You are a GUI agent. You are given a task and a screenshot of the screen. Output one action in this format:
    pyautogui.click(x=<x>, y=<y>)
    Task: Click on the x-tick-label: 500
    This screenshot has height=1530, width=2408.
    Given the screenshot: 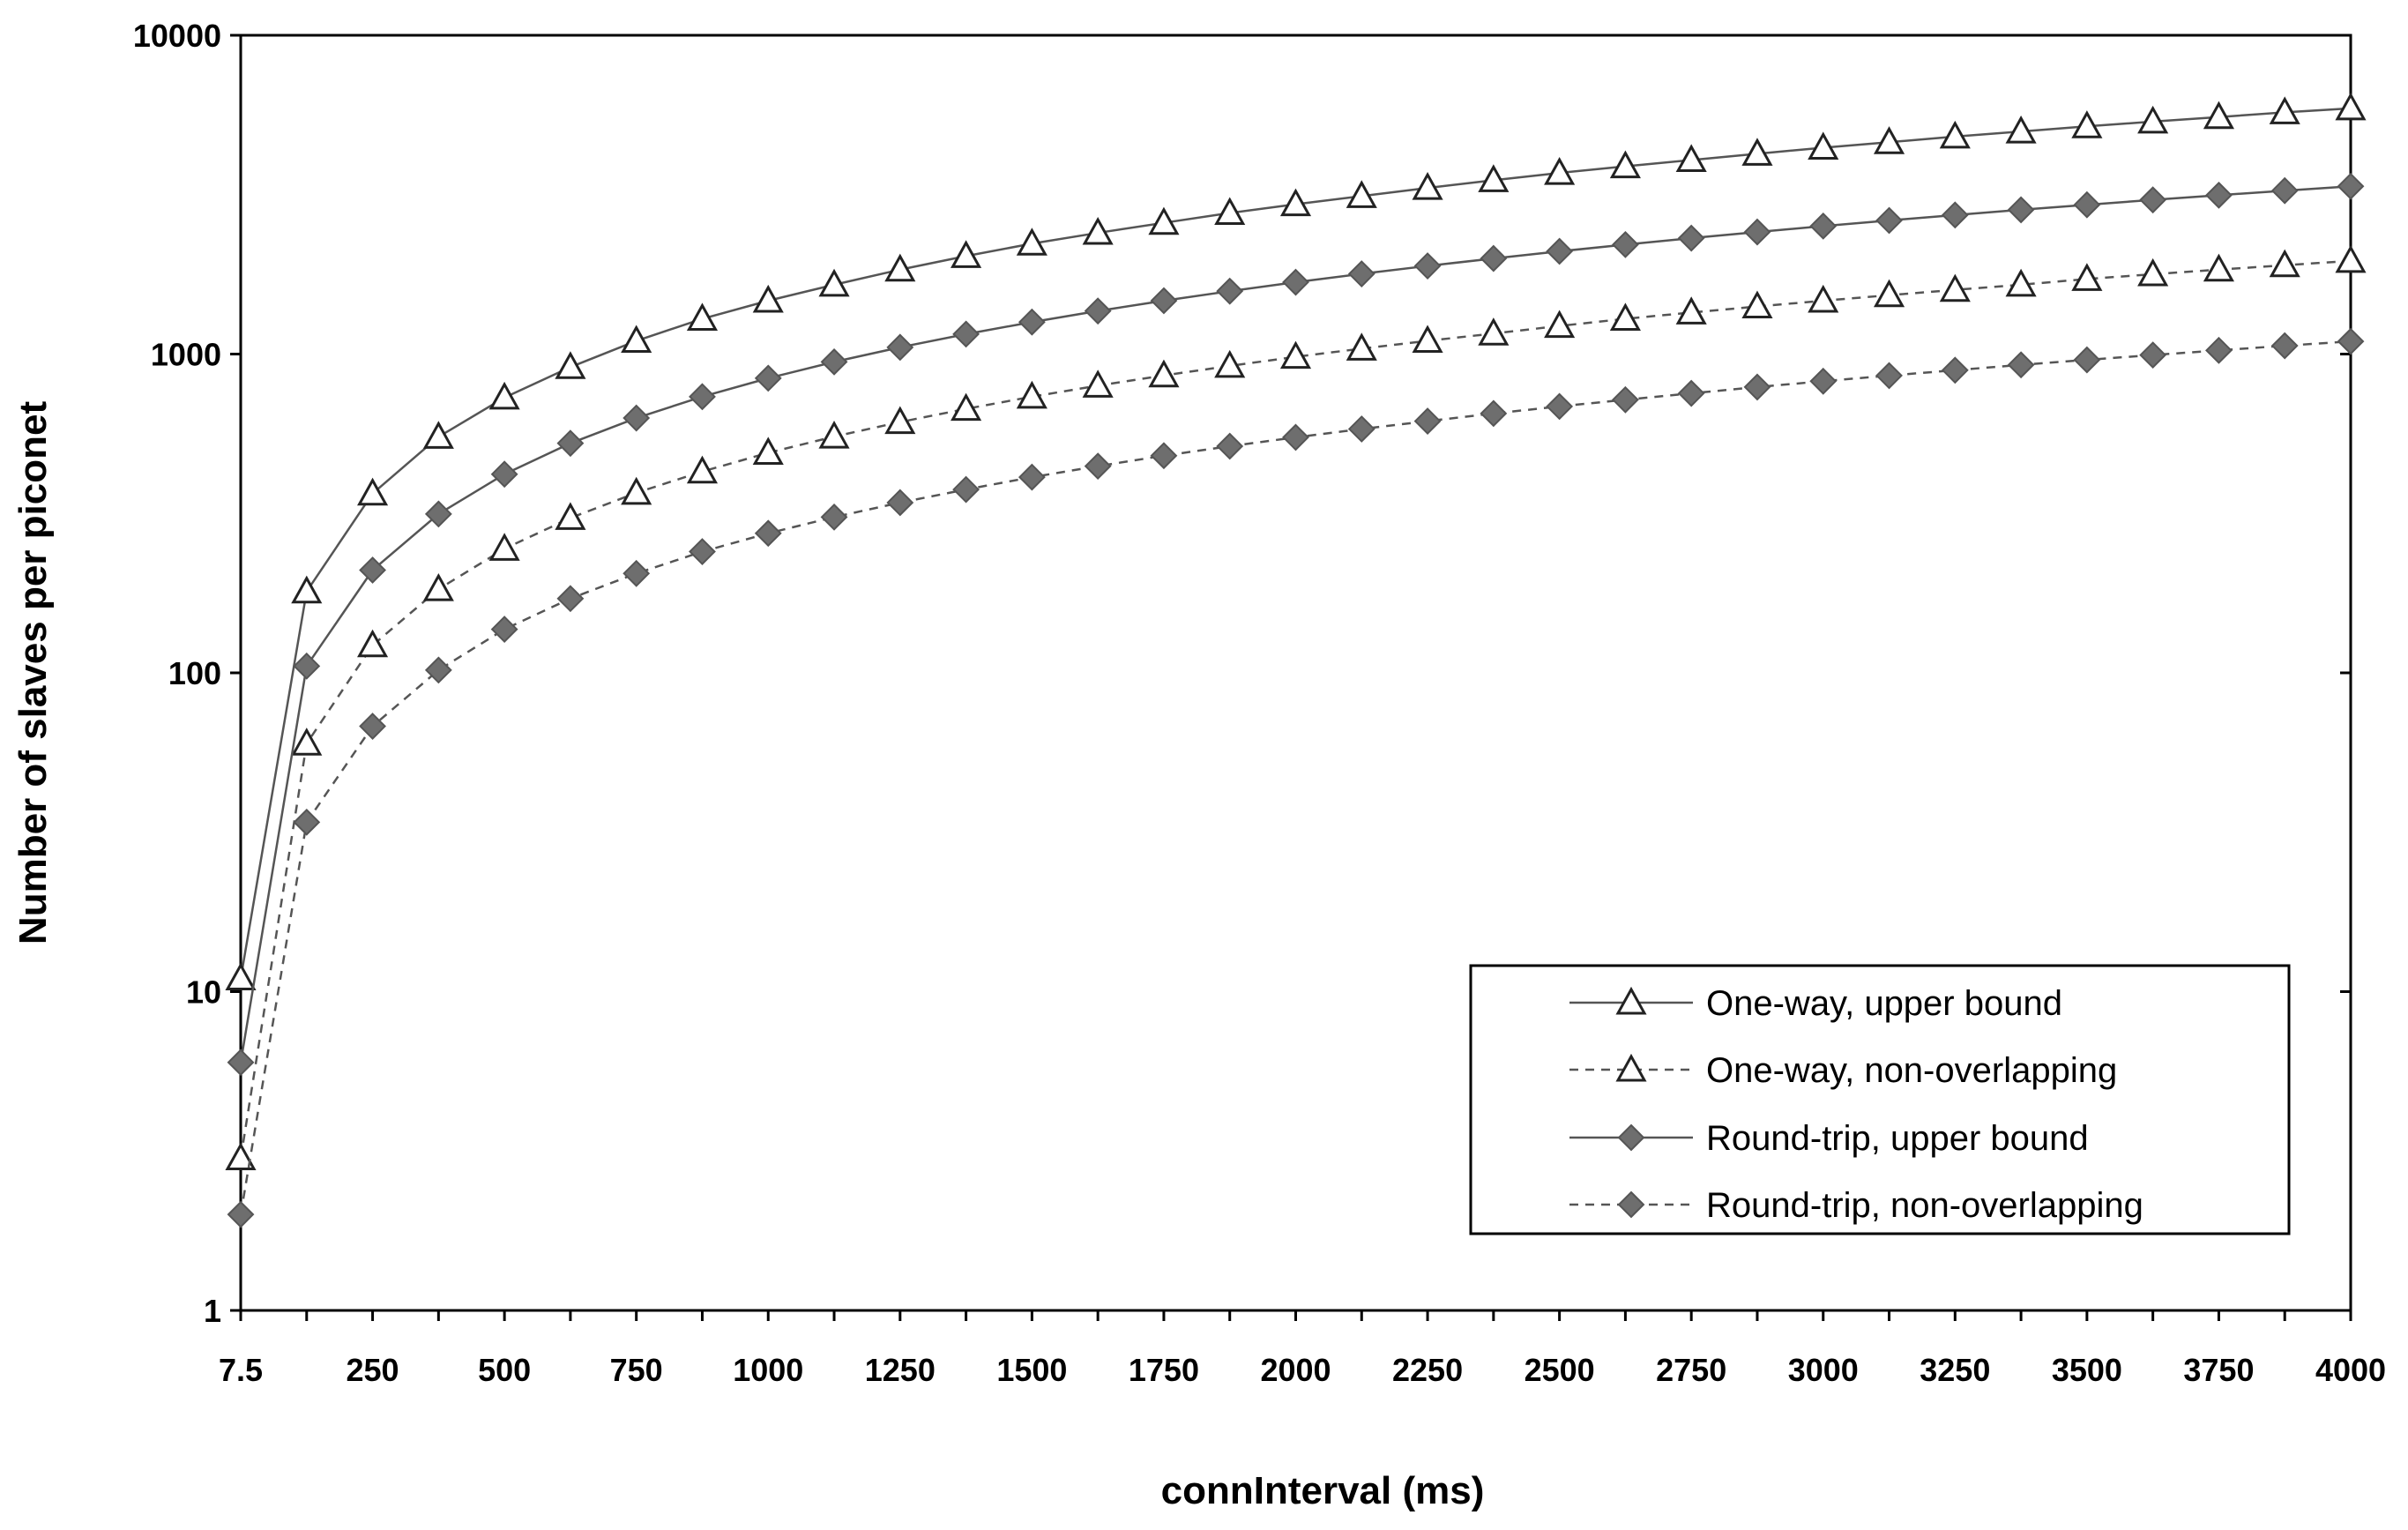 What is the action you would take?
    pyautogui.click(x=504, y=1370)
    